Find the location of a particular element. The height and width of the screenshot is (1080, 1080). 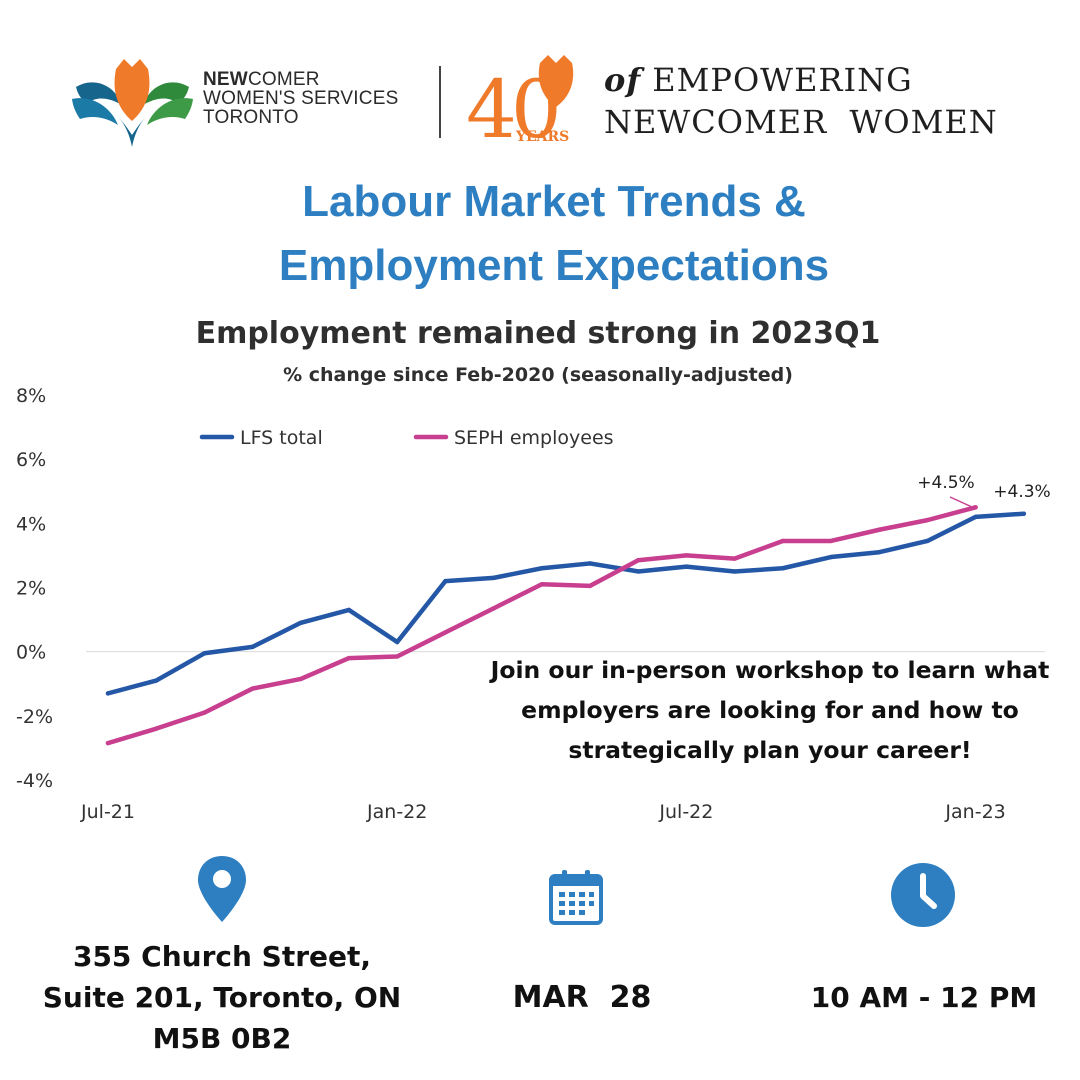

y-tick-label: 8% is located at coordinates (31, 396).